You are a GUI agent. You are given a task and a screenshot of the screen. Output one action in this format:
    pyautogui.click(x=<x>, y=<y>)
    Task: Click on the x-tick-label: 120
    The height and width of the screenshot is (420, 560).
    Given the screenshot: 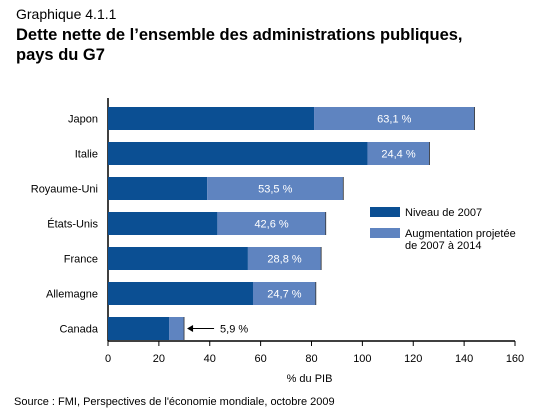 What is the action you would take?
    pyautogui.click(x=413, y=359)
    